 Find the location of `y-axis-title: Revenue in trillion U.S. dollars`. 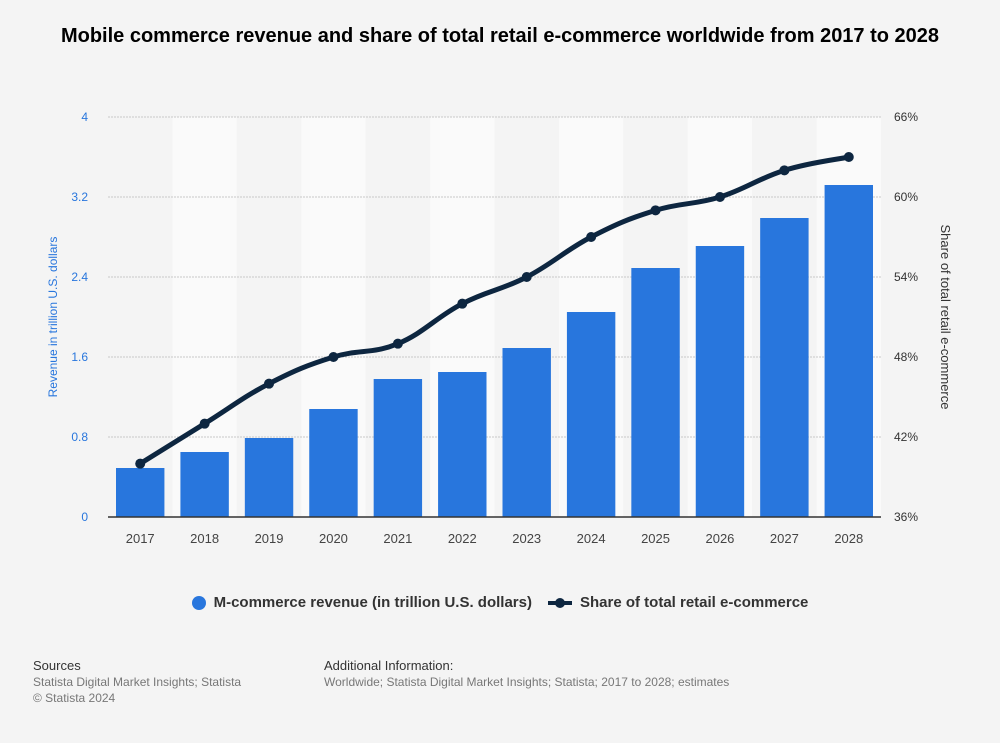

y-axis-title: Revenue in trillion U.S. dollars is located at coordinates (53, 317).